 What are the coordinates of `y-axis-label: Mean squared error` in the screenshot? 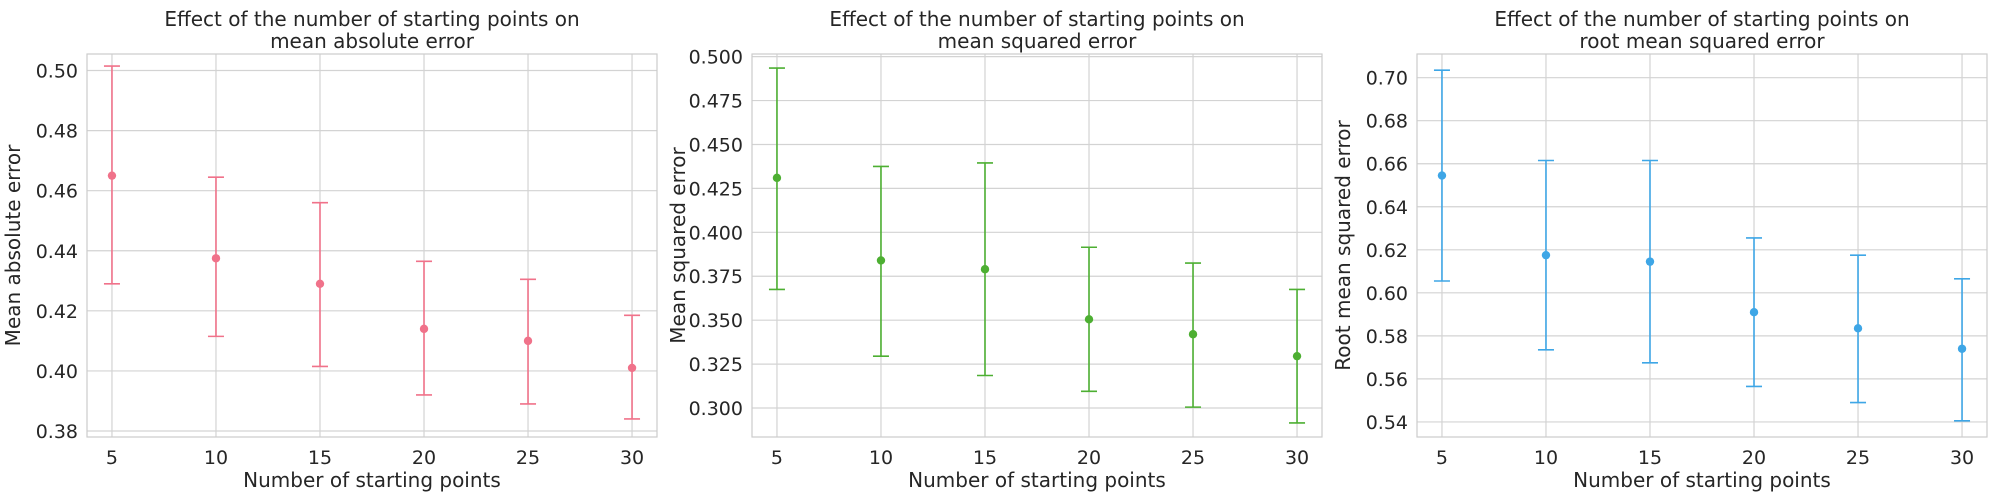 It's located at (678, 245).